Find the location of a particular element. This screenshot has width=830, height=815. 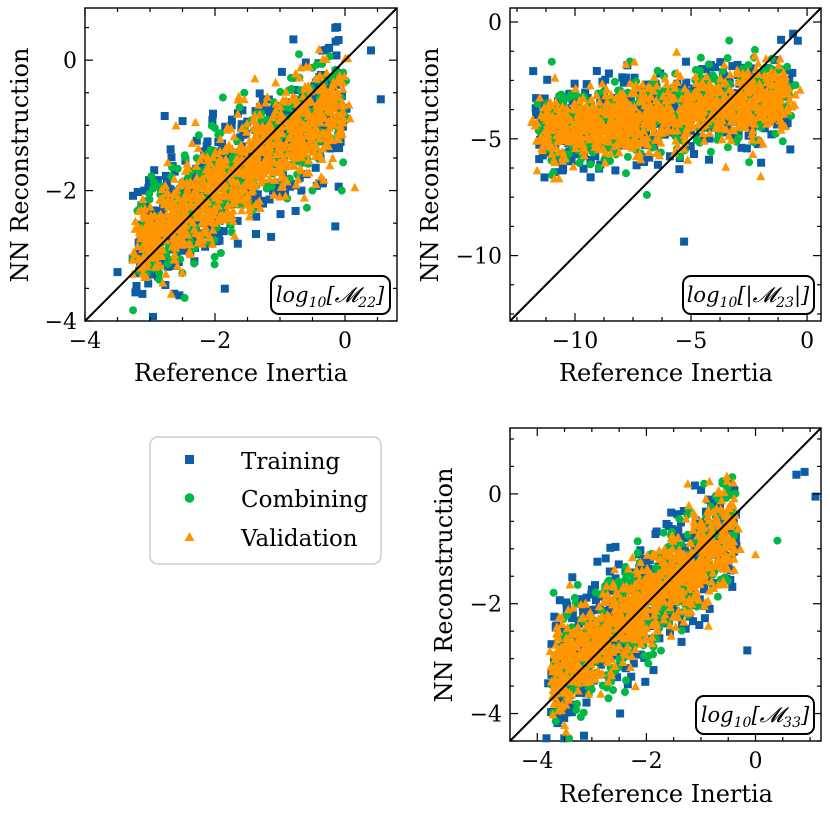

x-tick-label: 0 is located at coordinates (345, 341).